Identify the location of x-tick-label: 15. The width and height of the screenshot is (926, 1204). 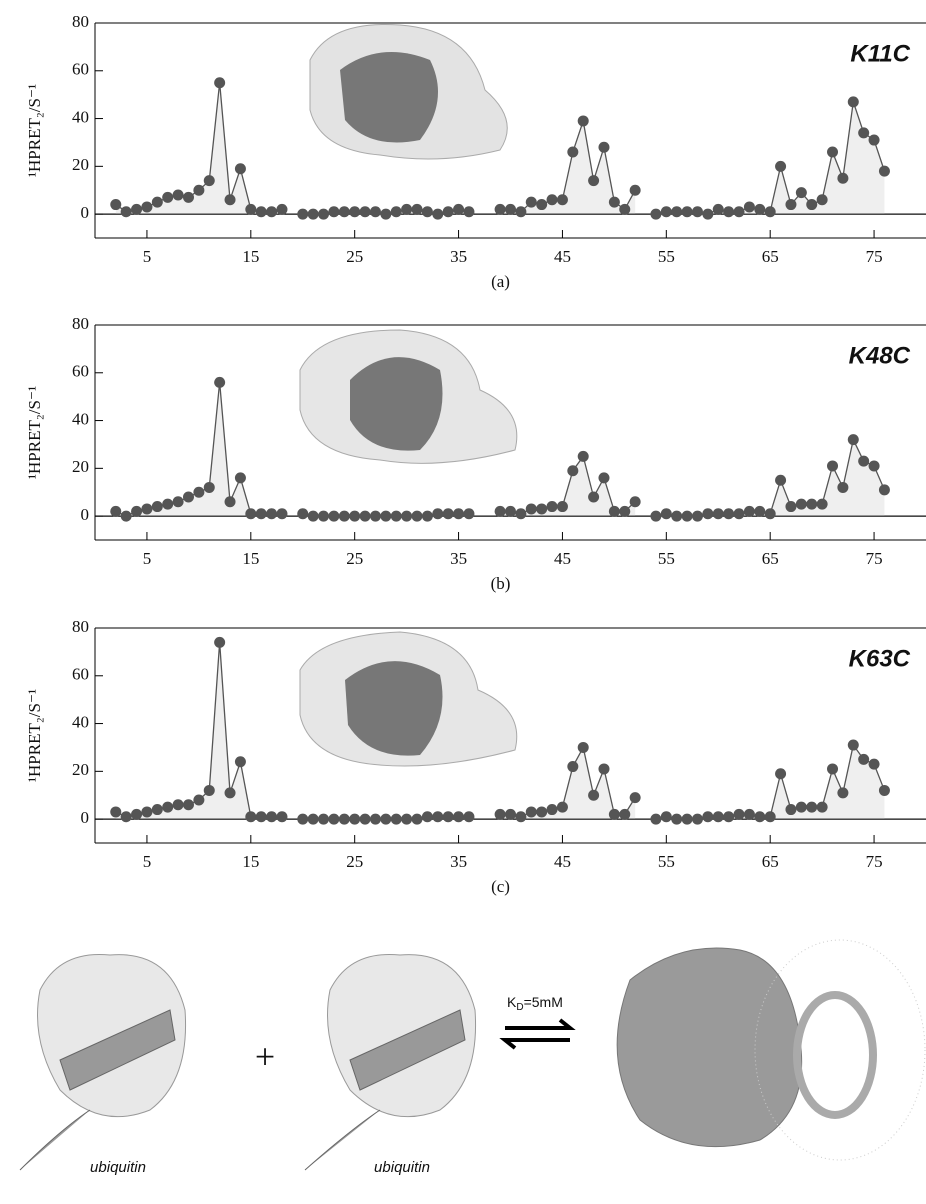
(250, 256).